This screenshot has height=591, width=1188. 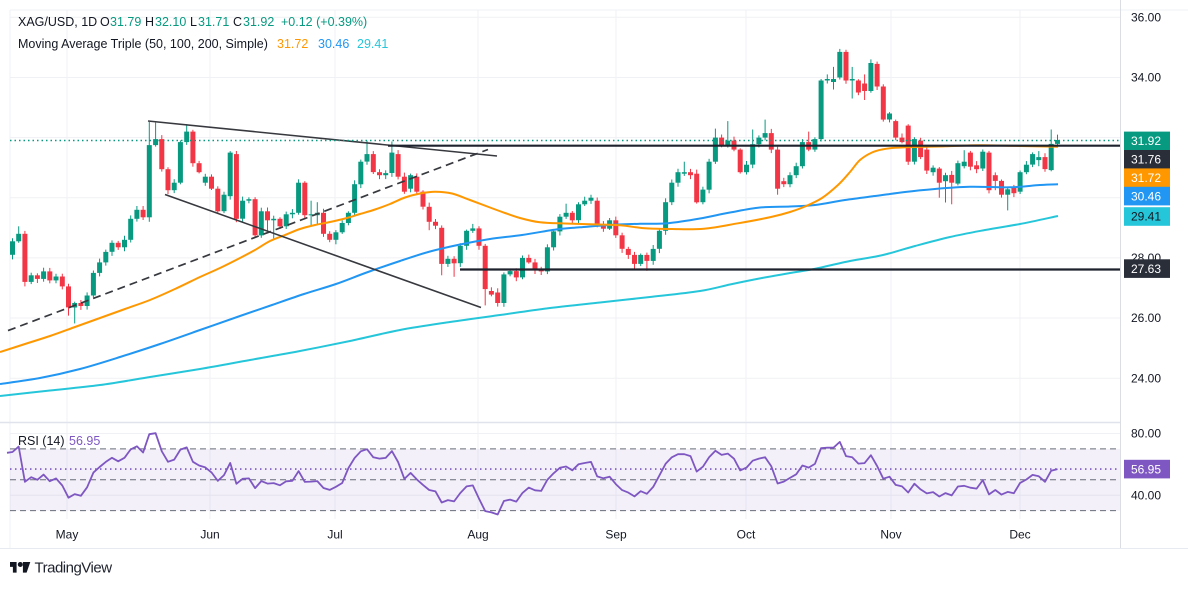 What do you see at coordinates (334, 535) in the screenshot?
I see `svg-text: Jul` at bounding box center [334, 535].